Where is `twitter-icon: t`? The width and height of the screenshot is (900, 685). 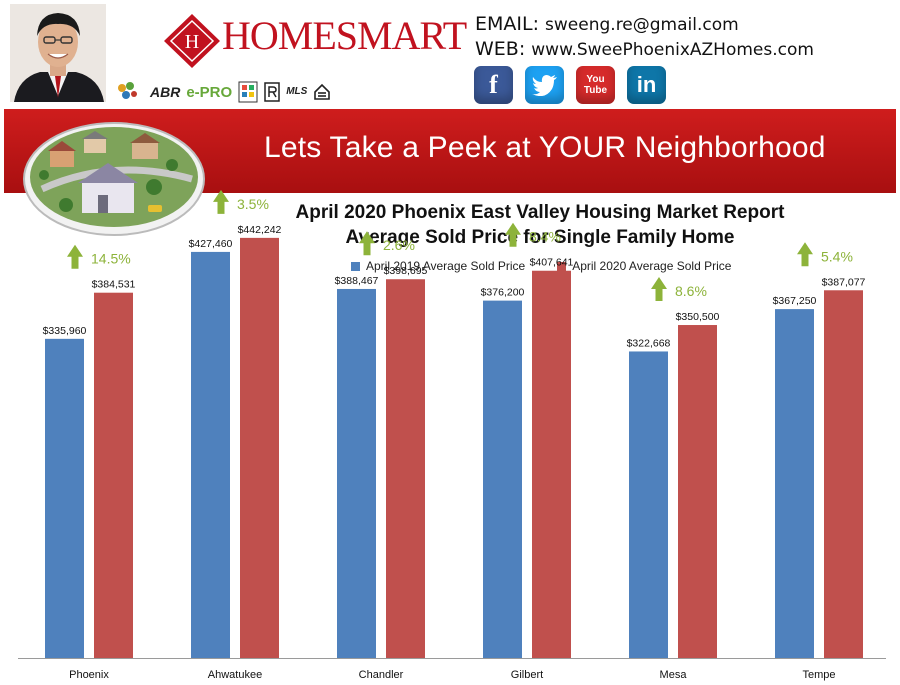
twitter-icon: t is located at coordinates (544, 85).